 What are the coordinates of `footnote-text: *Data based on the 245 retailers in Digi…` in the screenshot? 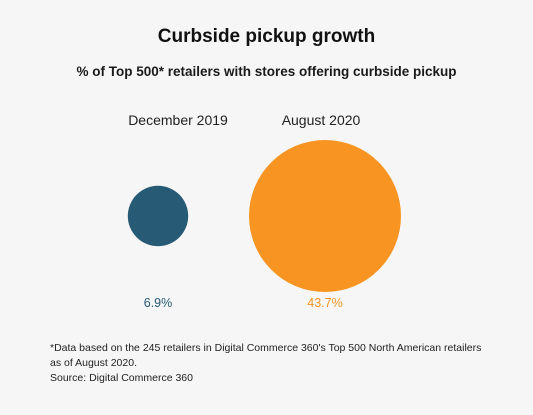 It's located at (266, 355).